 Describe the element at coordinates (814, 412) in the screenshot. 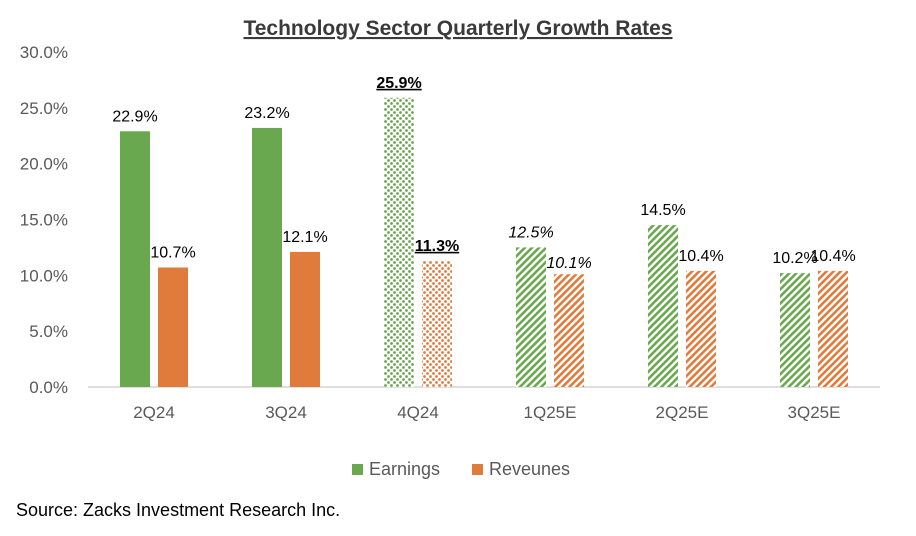

I see `x-tick-label: 3Q25E` at that location.